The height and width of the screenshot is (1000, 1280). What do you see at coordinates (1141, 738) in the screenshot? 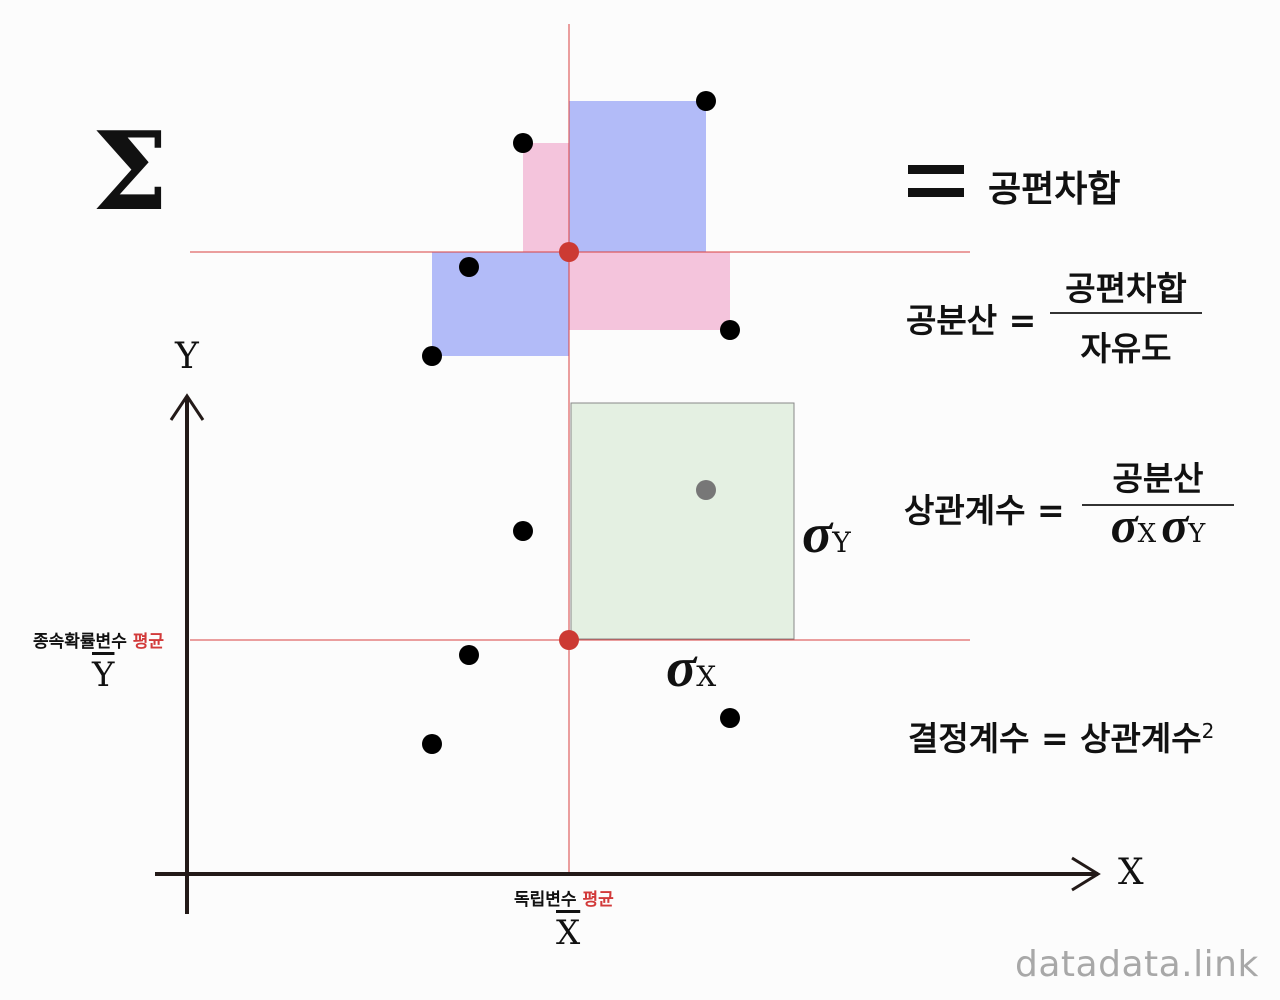
I see `determination-rhs: 상관계수` at bounding box center [1141, 738].